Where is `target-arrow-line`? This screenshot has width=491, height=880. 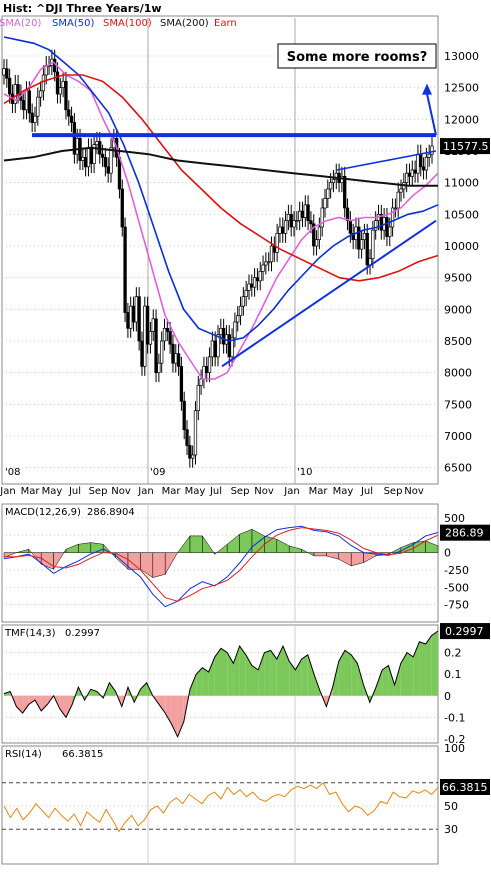
target-arrow-line is located at coordinates (431, 114).